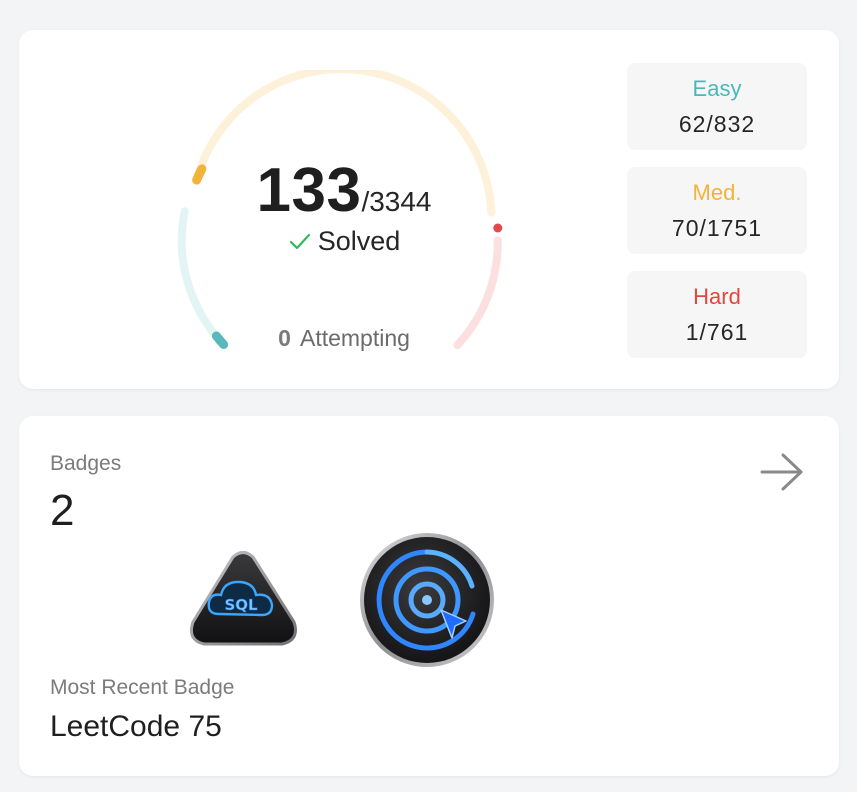  Describe the element at coordinates (344, 143) in the screenshot. I see `medium-track` at that location.